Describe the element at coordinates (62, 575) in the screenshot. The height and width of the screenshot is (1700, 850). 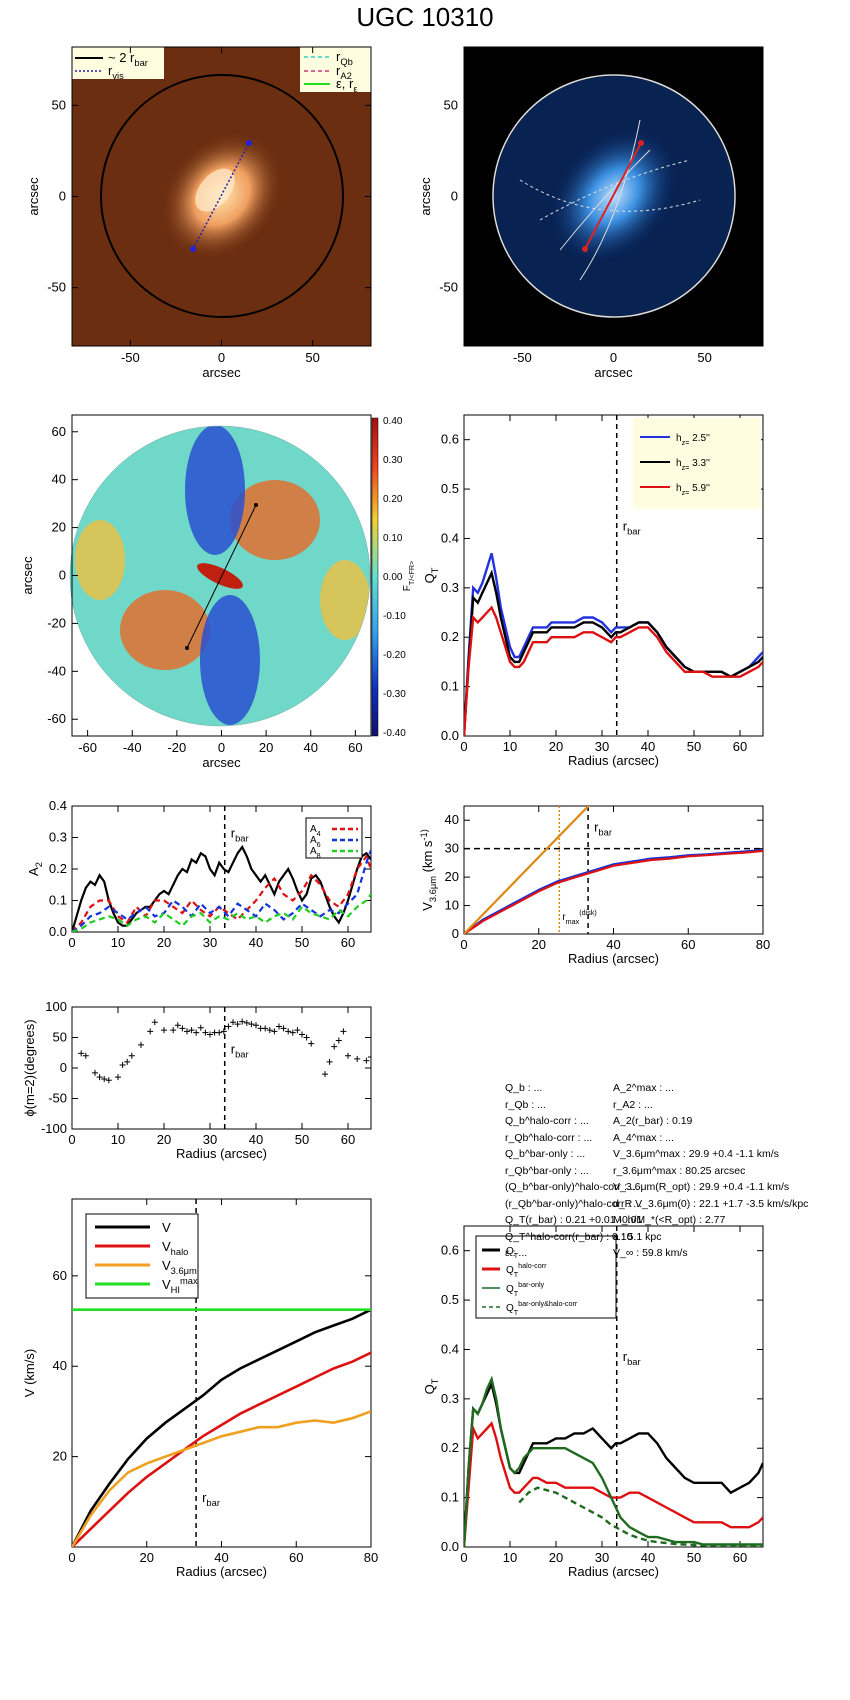
I see `y-tick-label: 0` at that location.